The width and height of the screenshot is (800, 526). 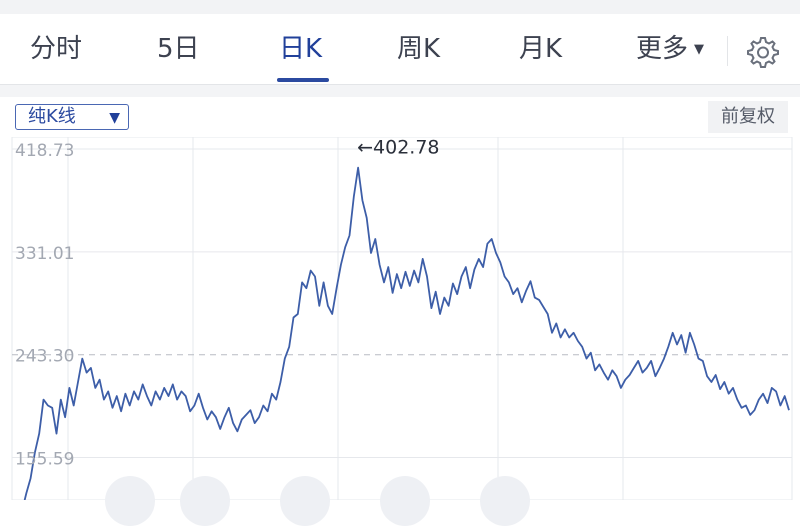 What do you see at coordinates (699, 49) in the screenshot?
I see `caret-down-icon: ▼` at bounding box center [699, 49].